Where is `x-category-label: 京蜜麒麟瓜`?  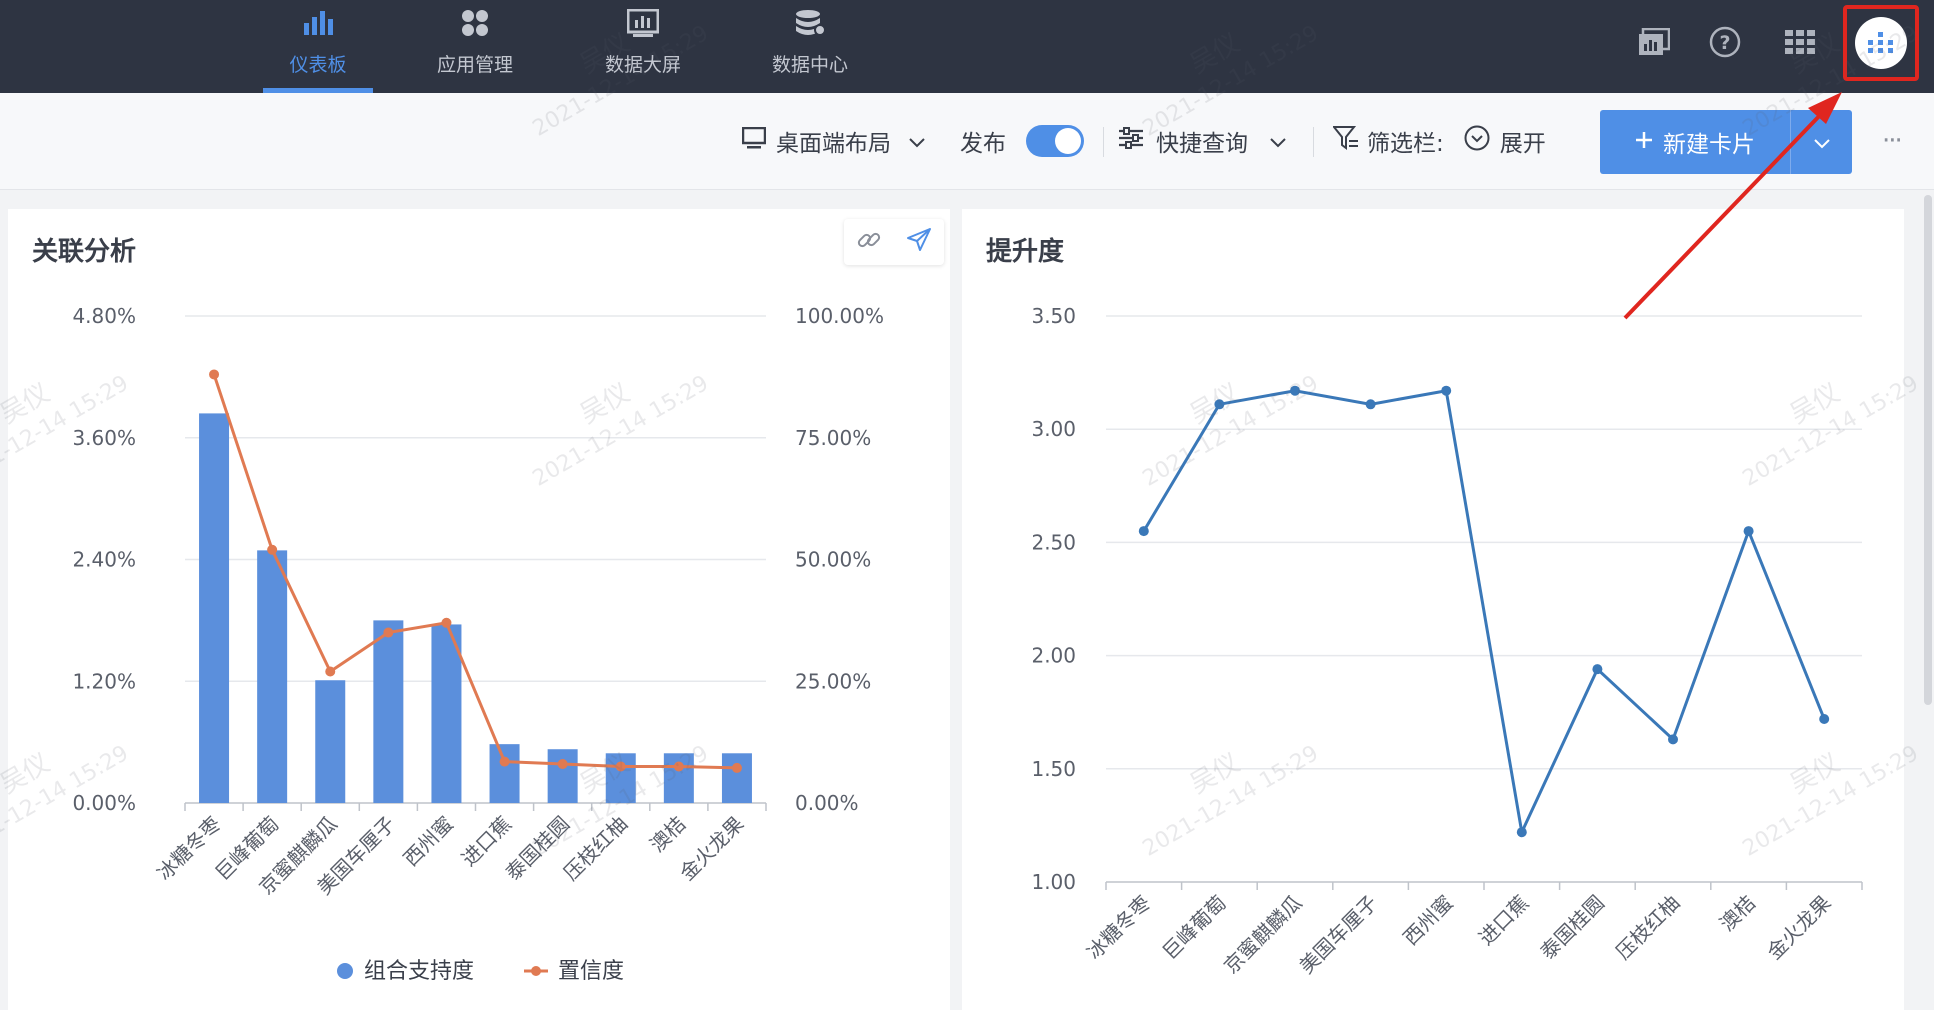
x-category-label: 京蜜麒麟瓜 is located at coordinates (1263, 935).